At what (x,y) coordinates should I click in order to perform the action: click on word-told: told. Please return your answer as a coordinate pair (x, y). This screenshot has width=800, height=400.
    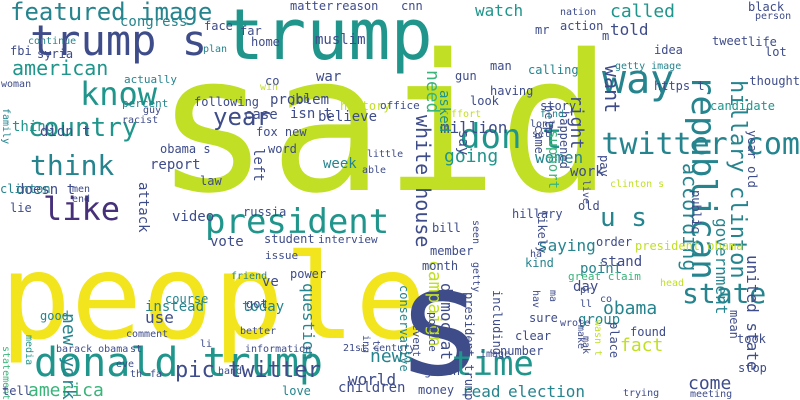
    Looking at the image, I should click on (629, 29).